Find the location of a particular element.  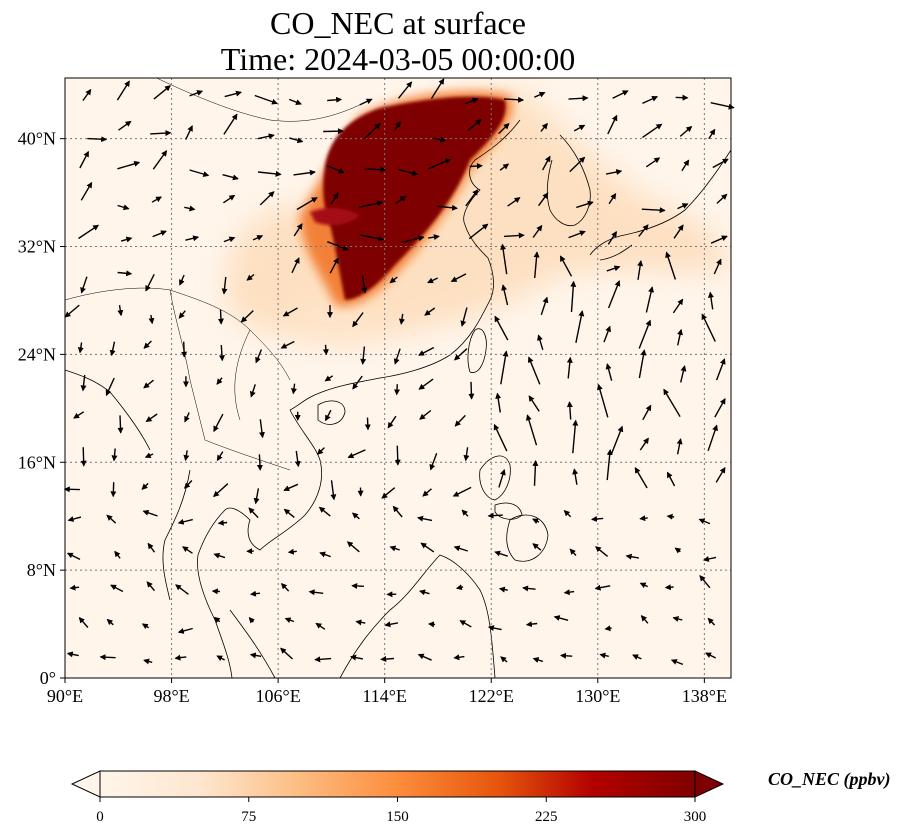

lon-tick-label: 122°E is located at coordinates (491, 696).